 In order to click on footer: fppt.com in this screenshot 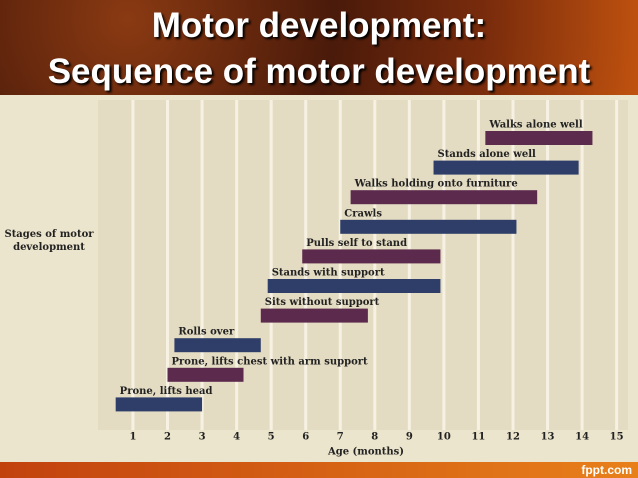, I will do `click(319, 470)`.